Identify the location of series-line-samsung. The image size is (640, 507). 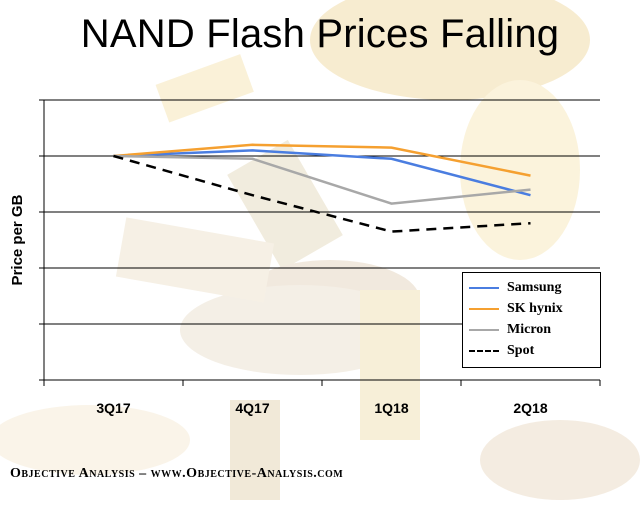
(322, 173).